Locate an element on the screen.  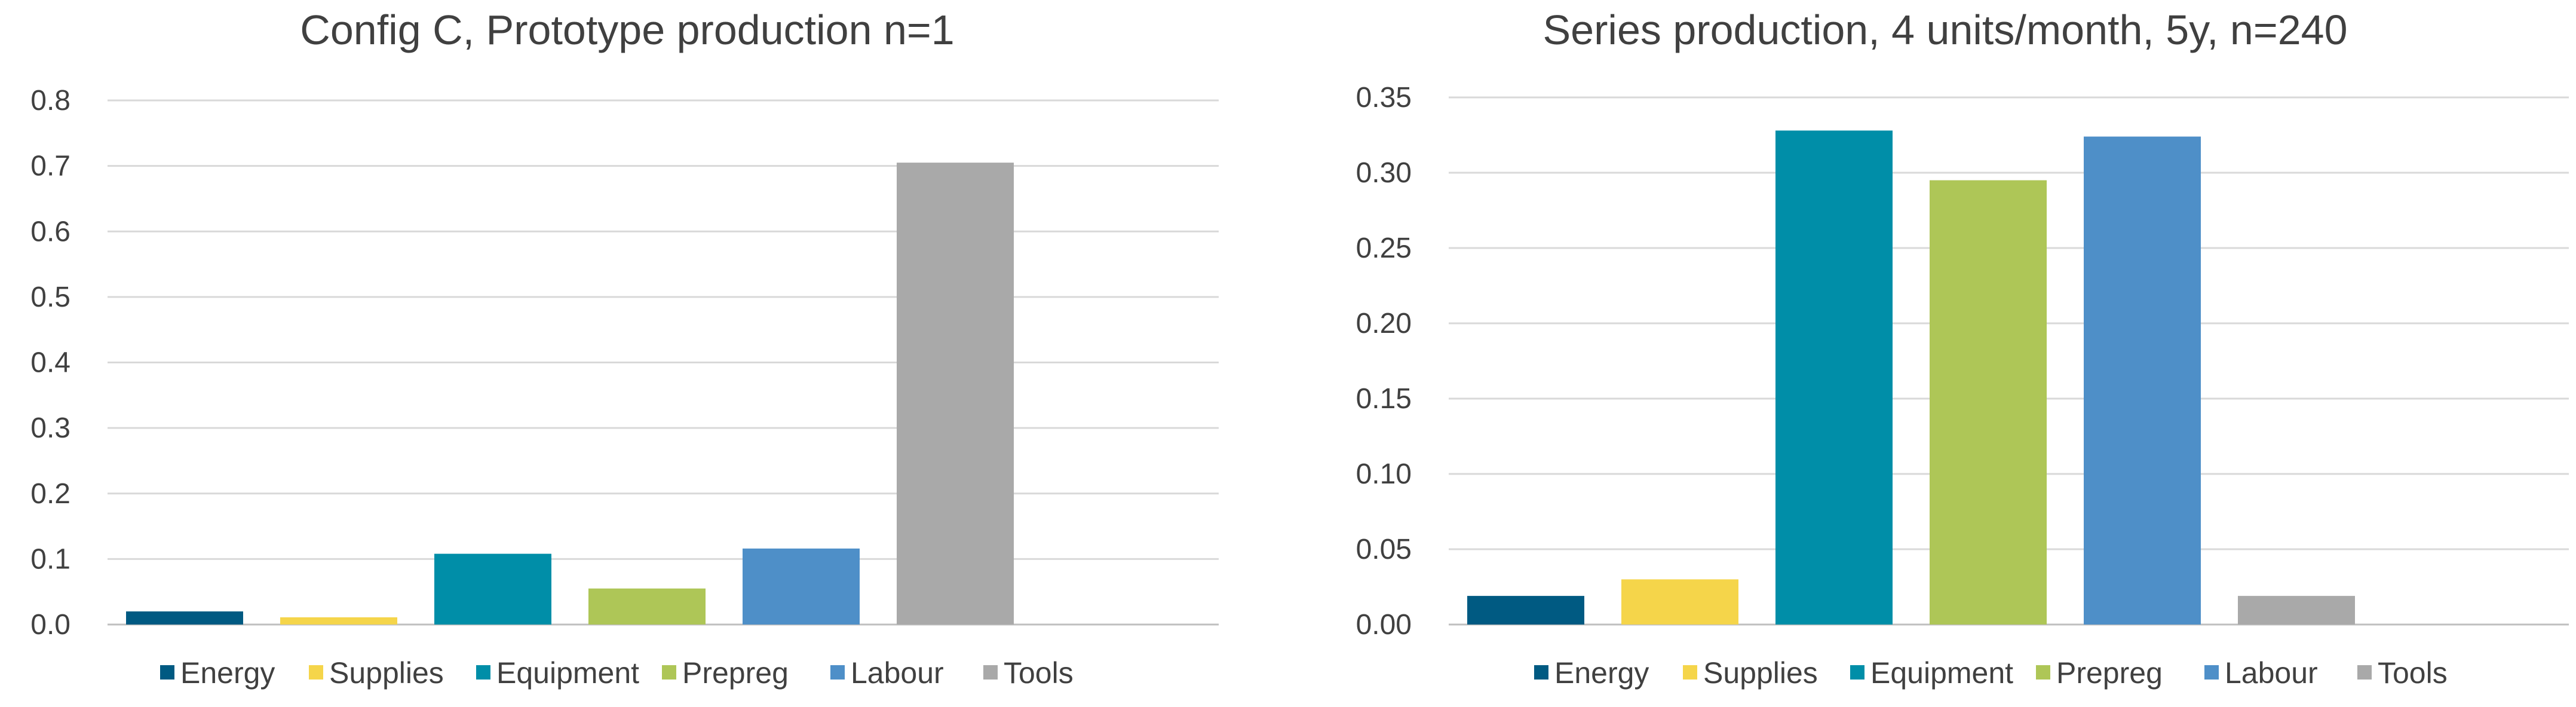
y-tick-label: 0.6 is located at coordinates (50, 232).